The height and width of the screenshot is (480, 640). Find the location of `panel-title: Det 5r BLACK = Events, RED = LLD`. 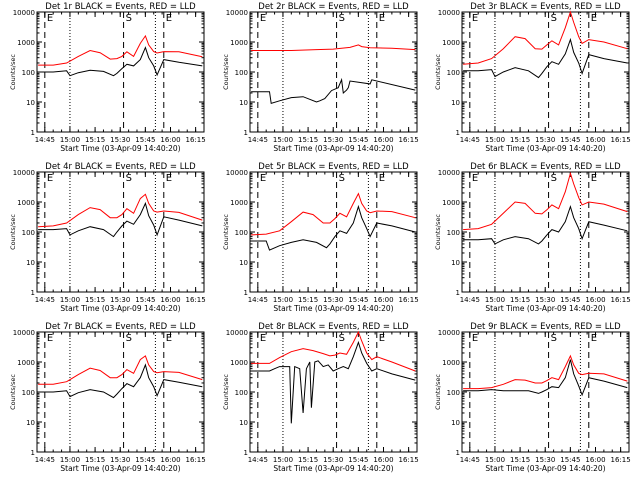

panel-title: Det 5r BLACK = Events, RED = LLD is located at coordinates (333, 167).